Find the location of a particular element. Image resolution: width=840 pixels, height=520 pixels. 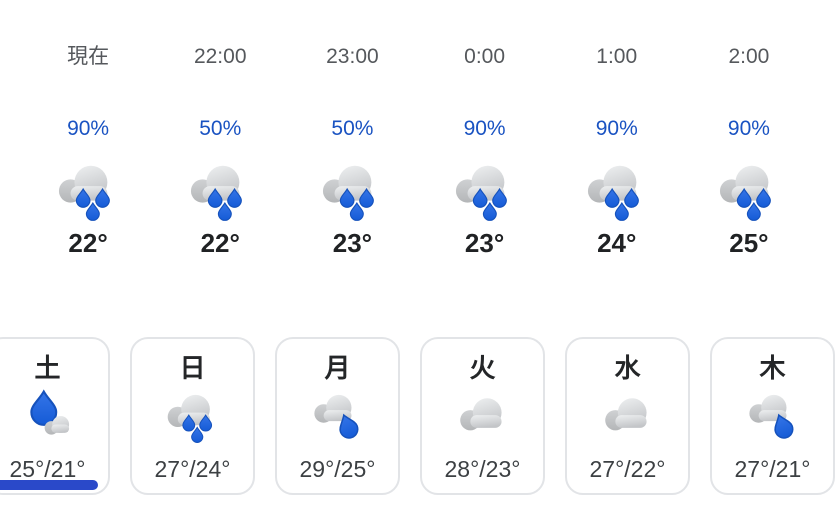

day-tab-mon: 月 29°/25° is located at coordinates (337, 416).